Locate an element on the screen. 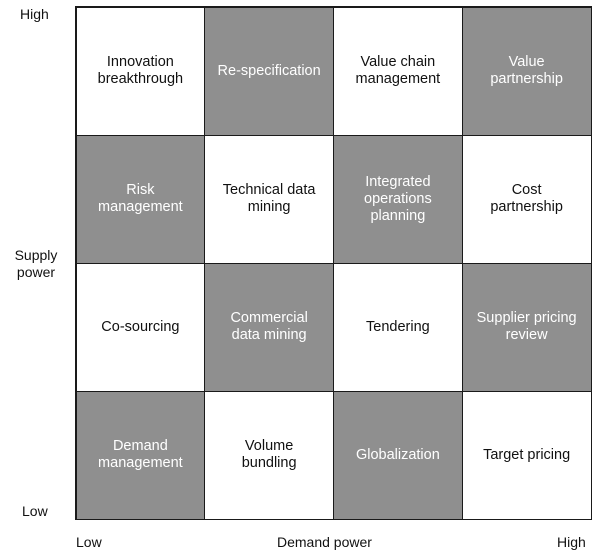 This screenshot has width=600, height=557. matrix-cell-label: Technical data mining is located at coordinates (269, 198).